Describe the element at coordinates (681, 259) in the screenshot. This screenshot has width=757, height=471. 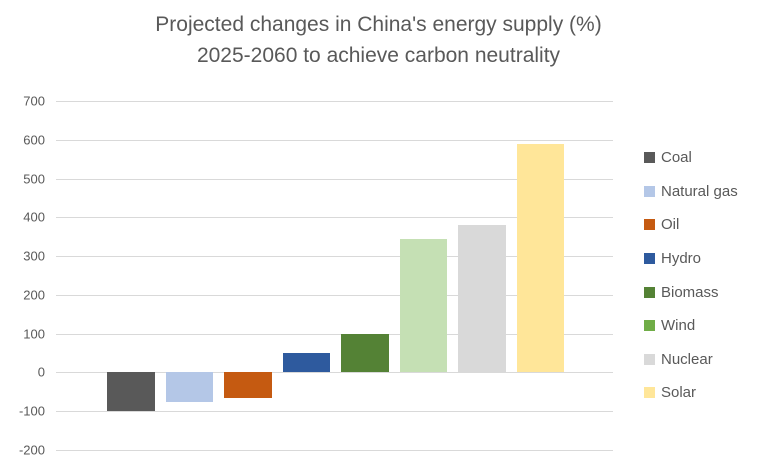
I see `legend-label: Hydro` at that location.